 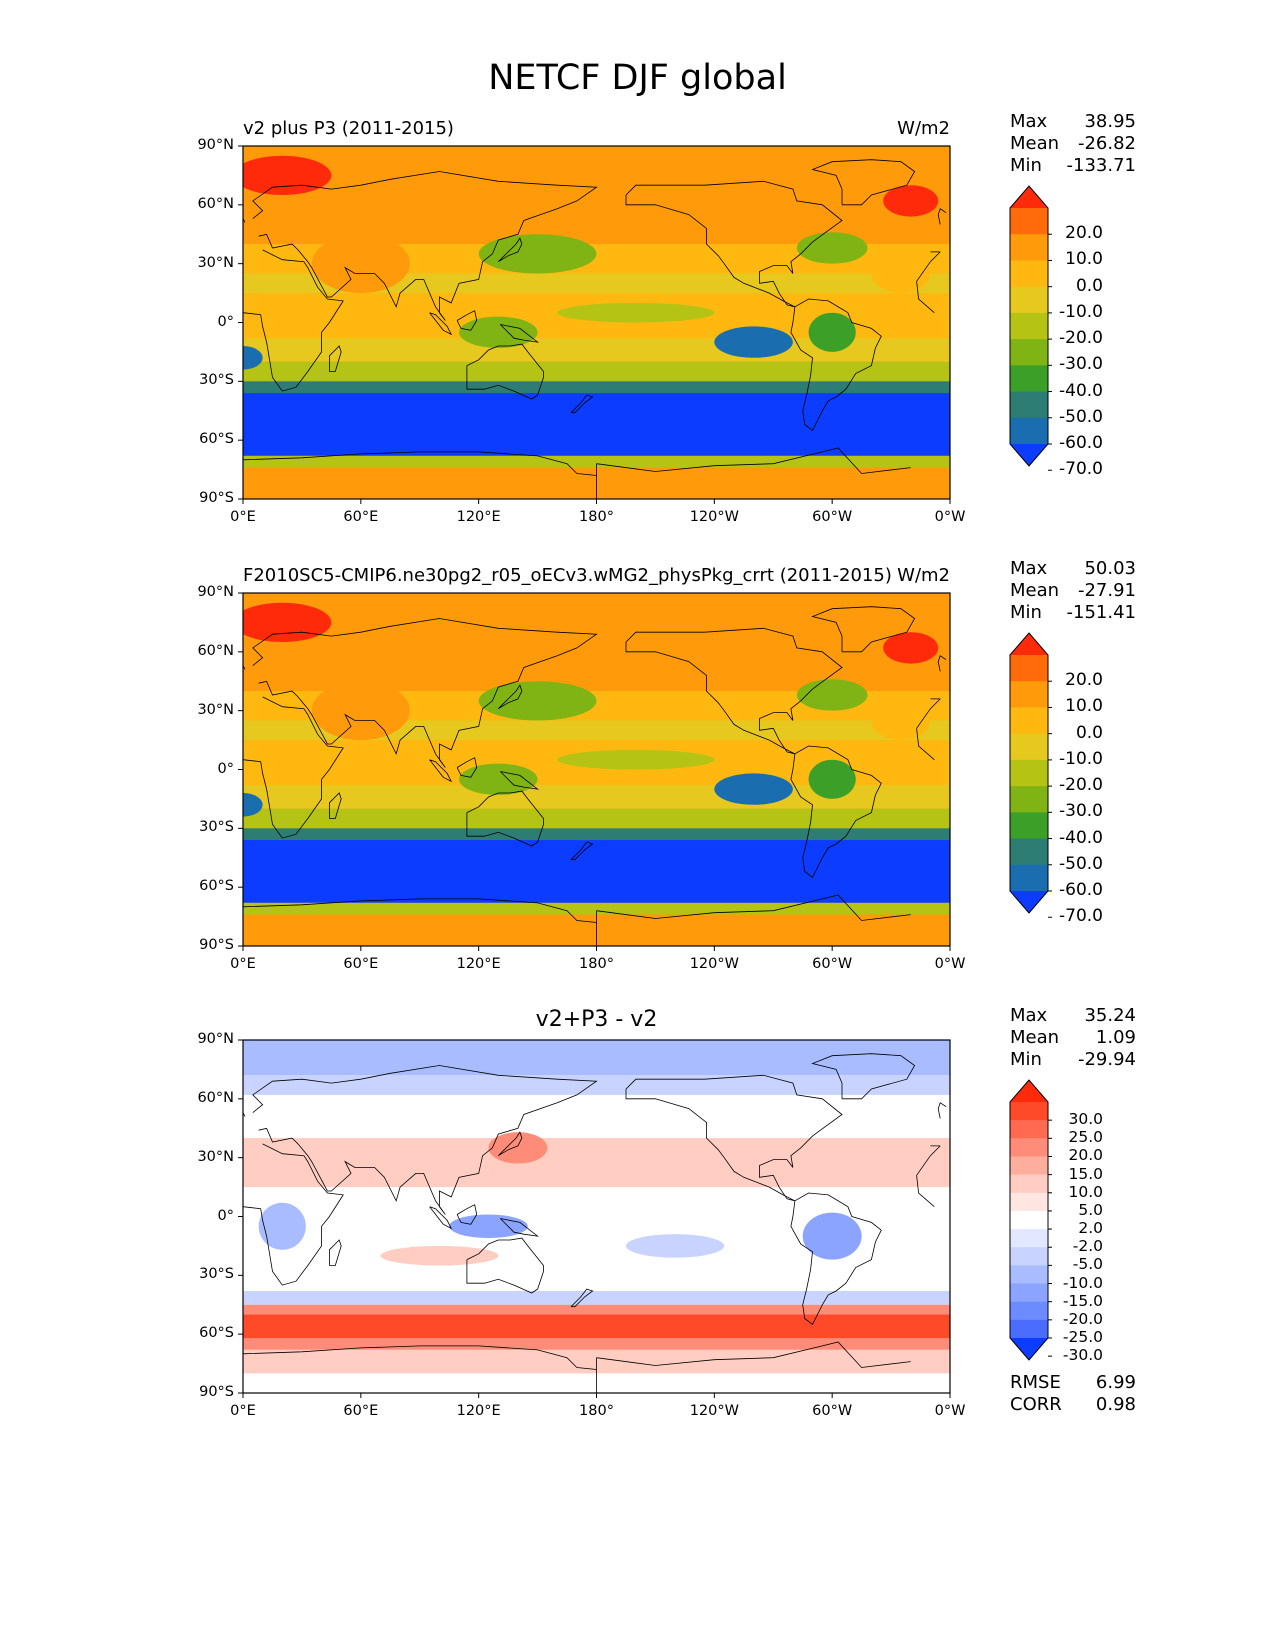 I want to click on lat-tick-label: 60°N, so click(x=215, y=650).